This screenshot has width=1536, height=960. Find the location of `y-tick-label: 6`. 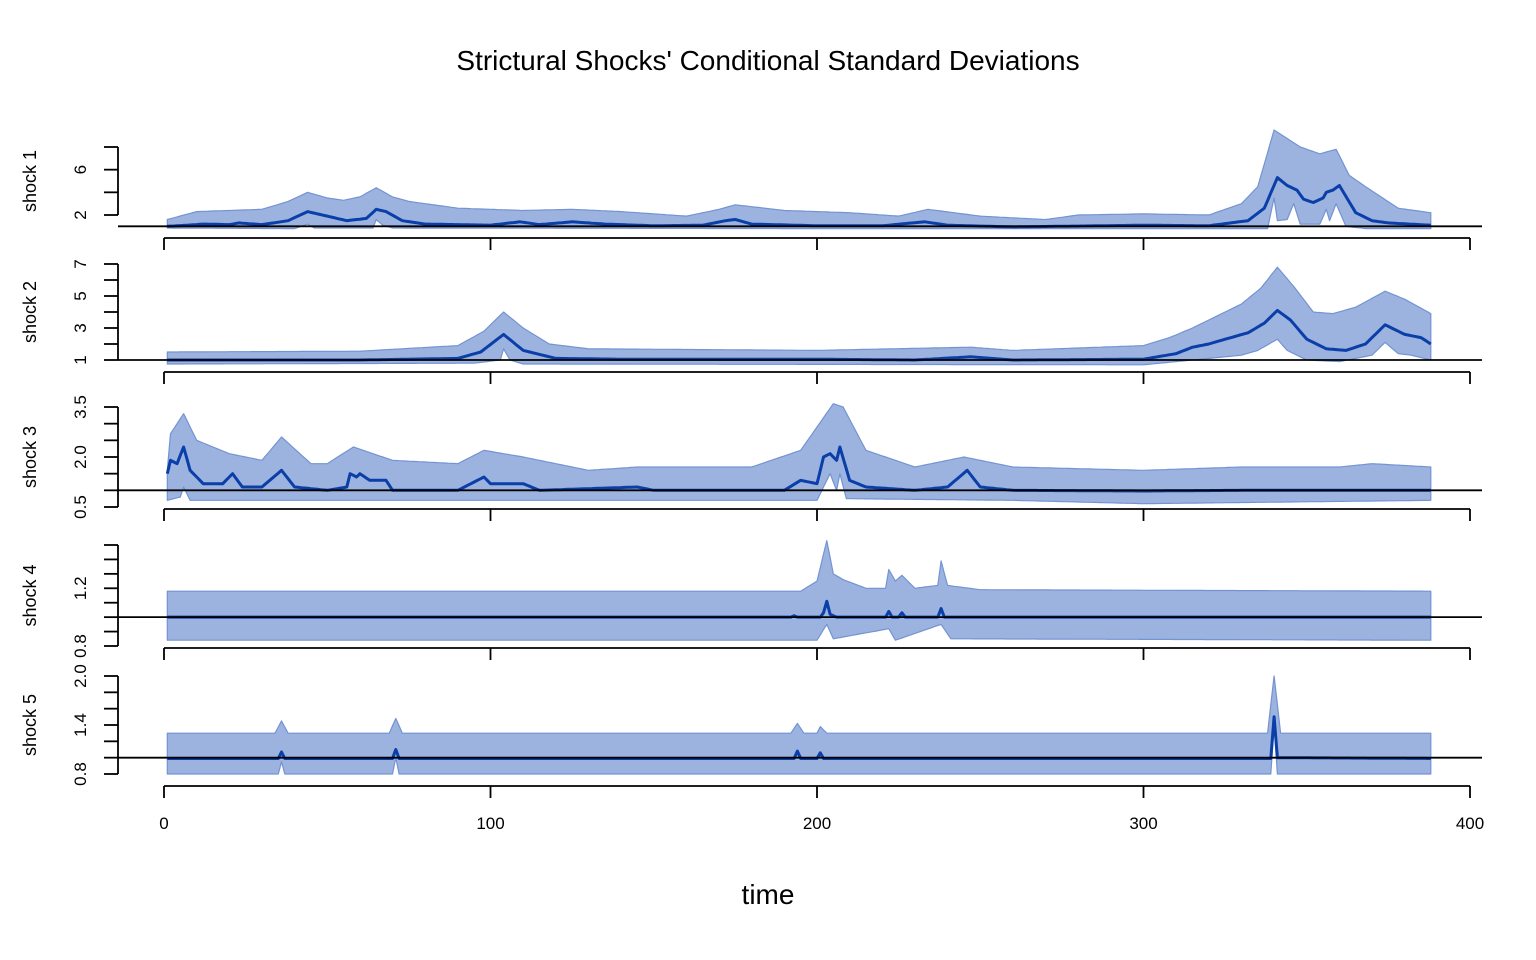

y-tick-label: 6 is located at coordinates (80, 169).